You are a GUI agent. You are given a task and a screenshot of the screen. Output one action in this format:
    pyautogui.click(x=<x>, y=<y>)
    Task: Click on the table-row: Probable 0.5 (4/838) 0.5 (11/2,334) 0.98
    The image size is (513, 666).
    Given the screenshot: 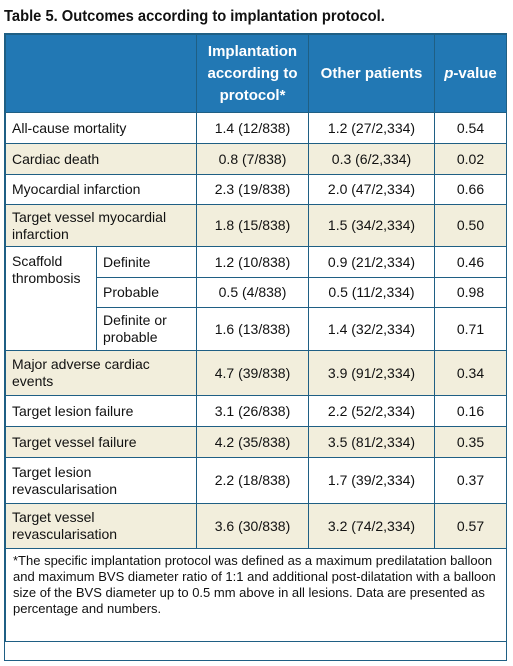 What is the action you would take?
    pyautogui.click(x=256, y=292)
    